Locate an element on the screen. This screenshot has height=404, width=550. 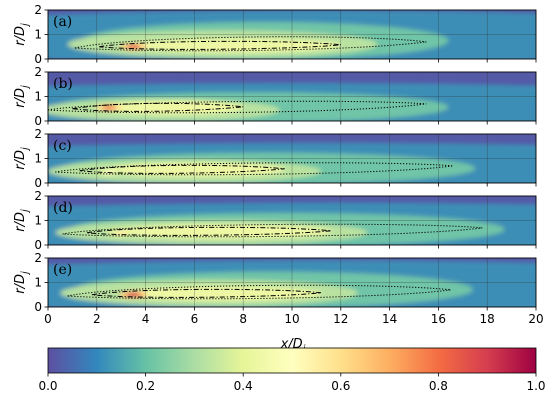
panel-3: 0 1 2r/Dj (c) is located at coordinates (275, 158).